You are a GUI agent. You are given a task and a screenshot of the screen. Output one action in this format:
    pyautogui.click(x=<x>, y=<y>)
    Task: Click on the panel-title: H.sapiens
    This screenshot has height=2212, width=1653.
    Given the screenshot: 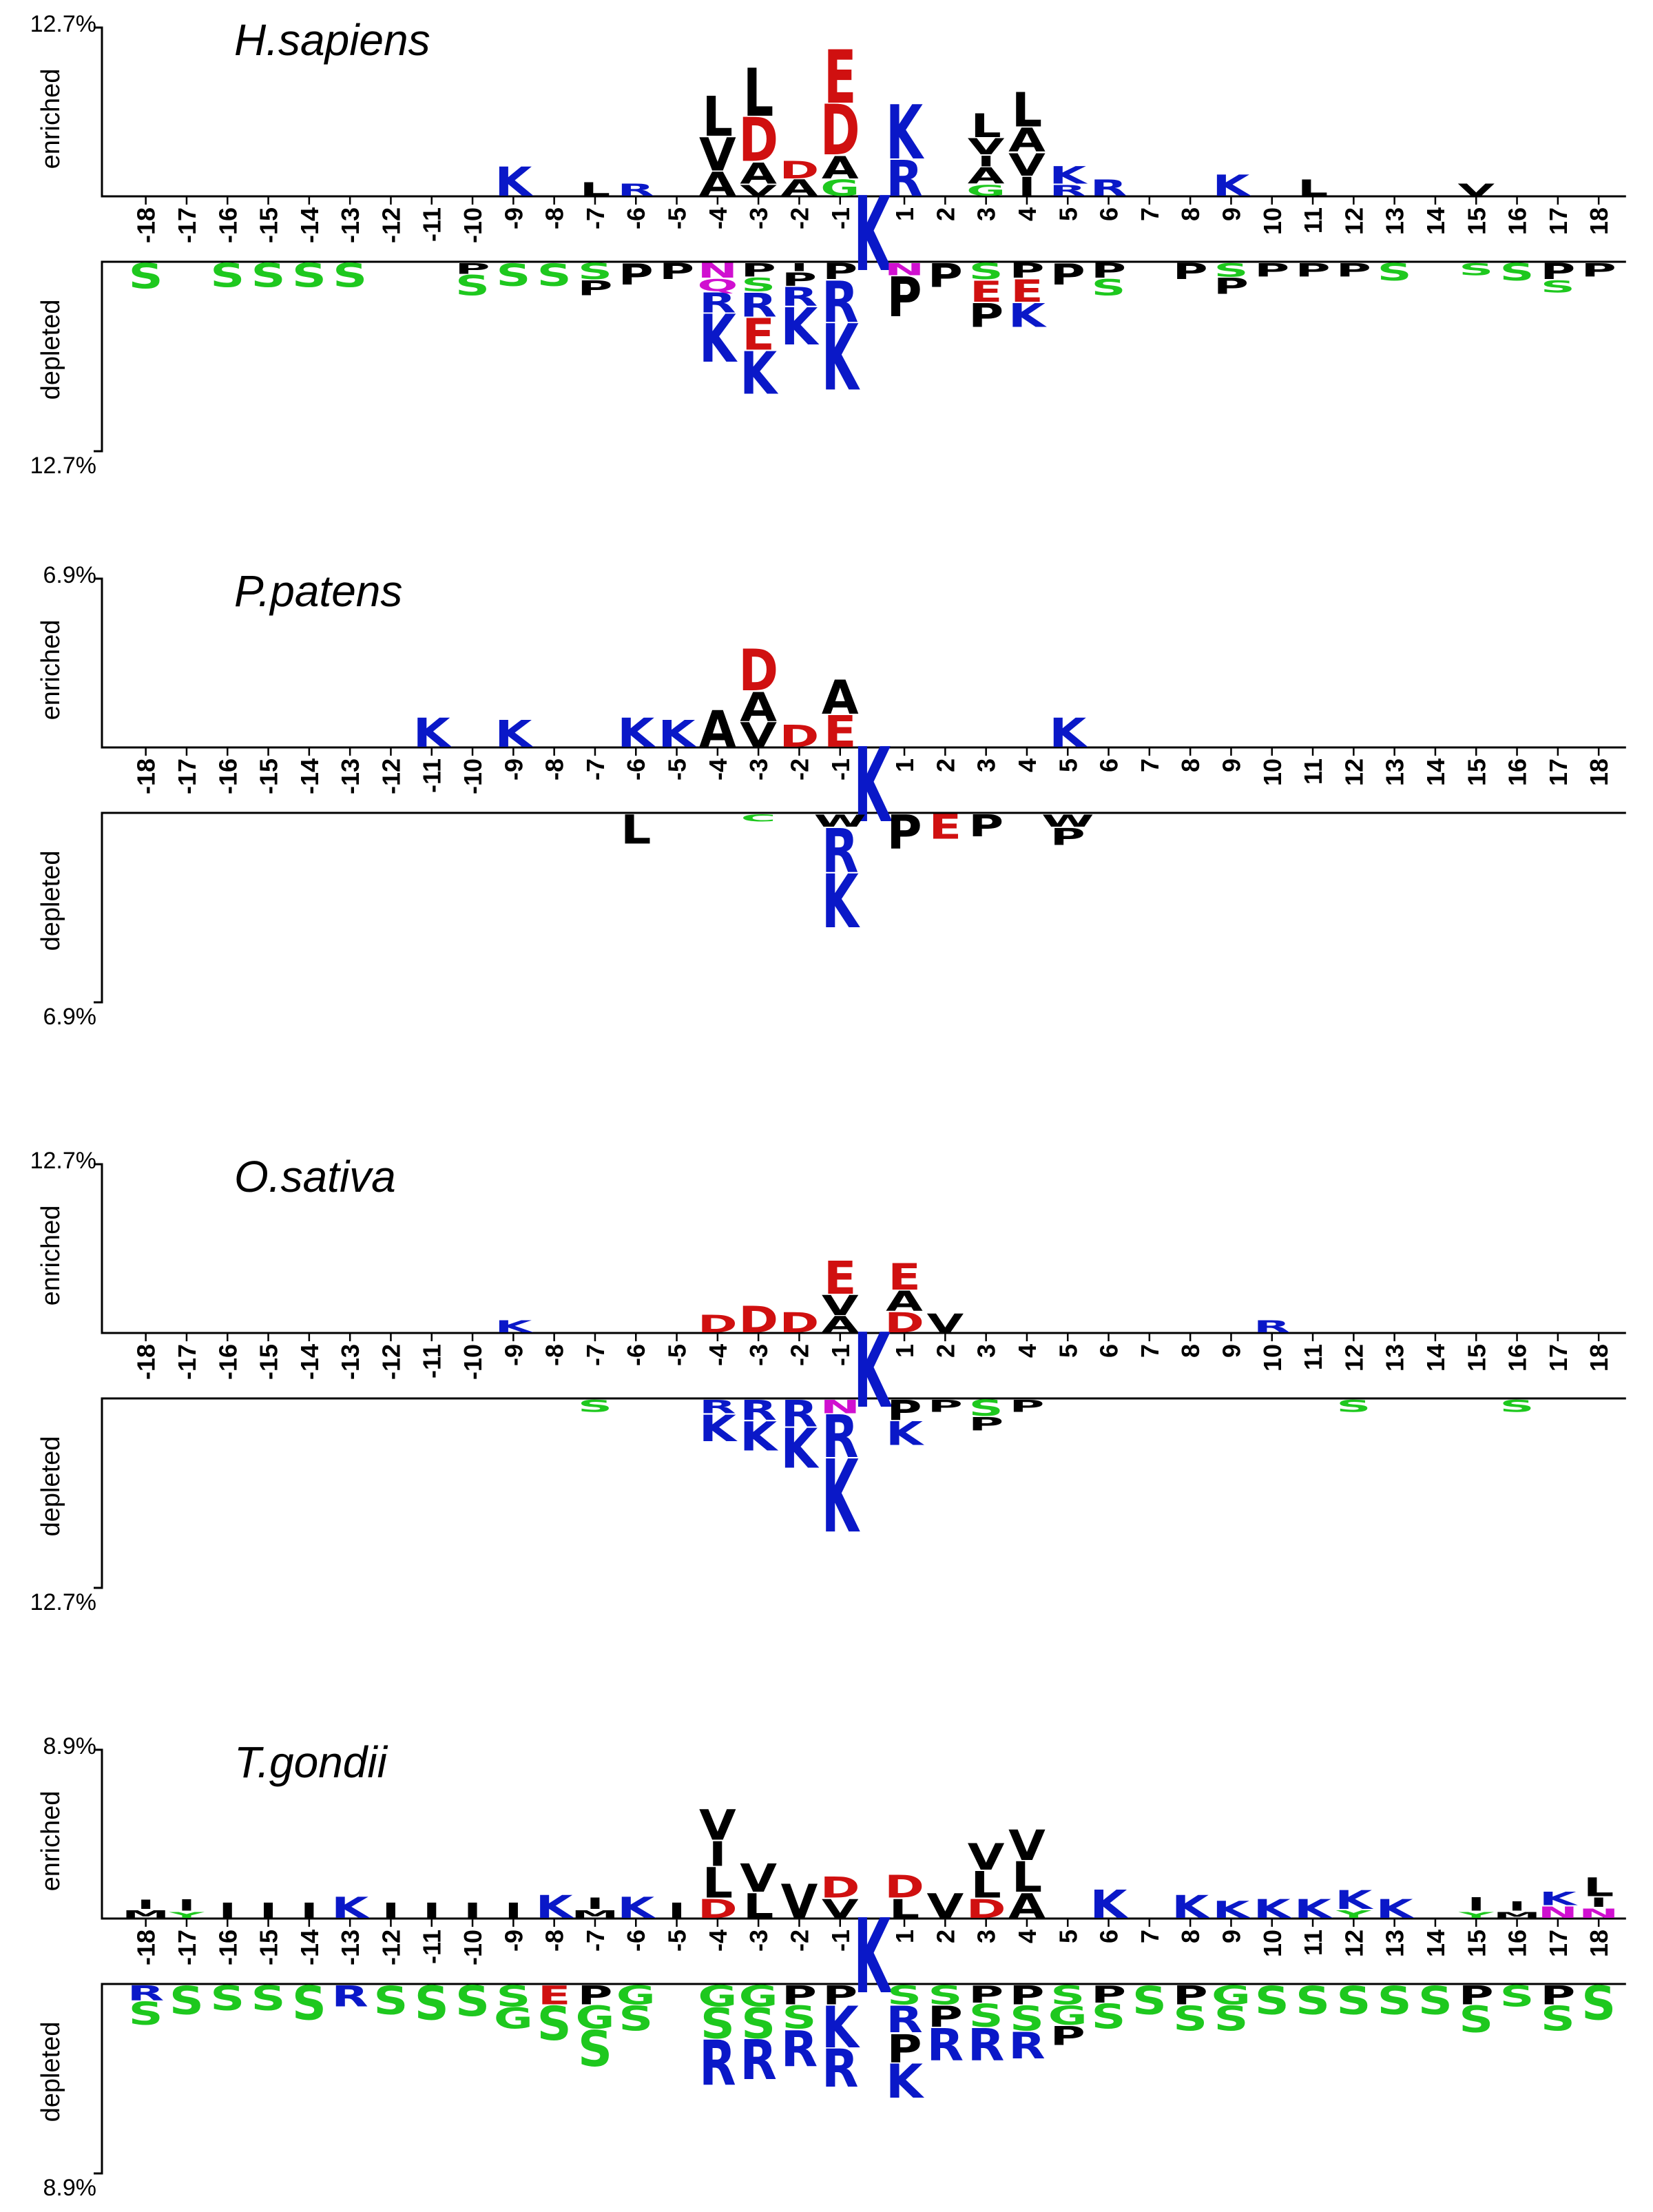 What is the action you would take?
    pyautogui.click(x=332, y=40)
    